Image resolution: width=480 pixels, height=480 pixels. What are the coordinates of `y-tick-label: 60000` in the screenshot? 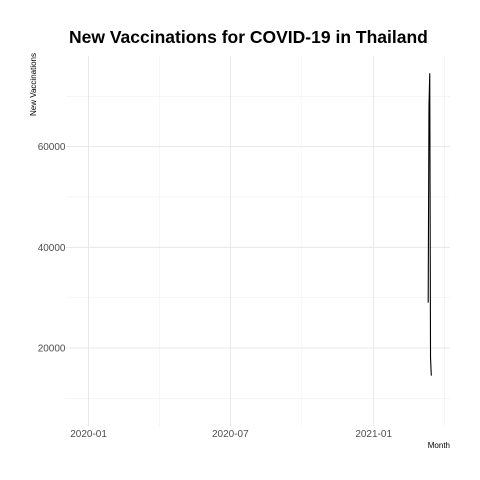 It's located at (52, 147).